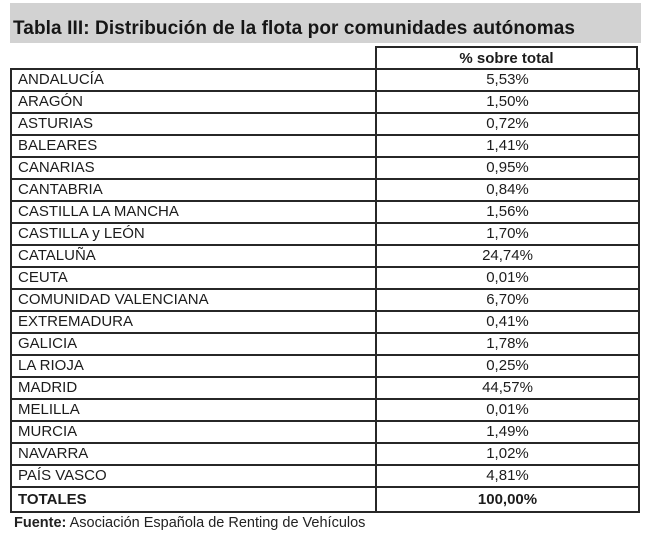  What do you see at coordinates (193, 102) in the screenshot?
I see `community-name: ARAGÓN` at bounding box center [193, 102].